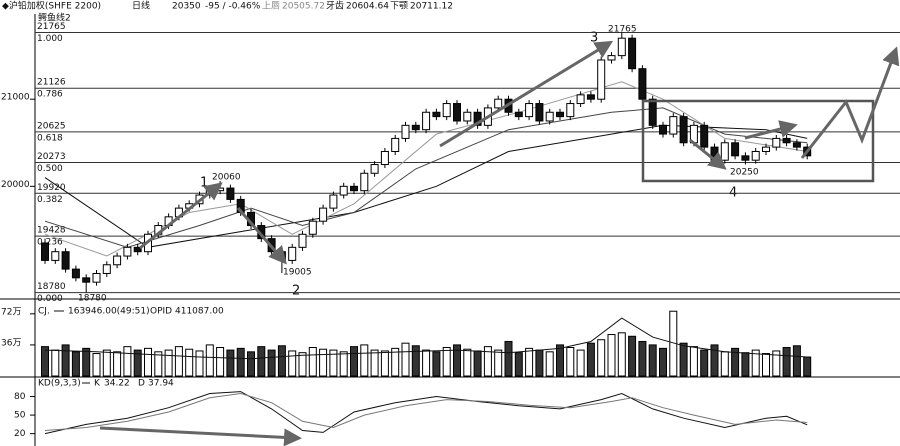 Image resolution: width=900 pixels, height=446 pixels. I want to click on change: -95 / -0.46%, so click(233, 7).